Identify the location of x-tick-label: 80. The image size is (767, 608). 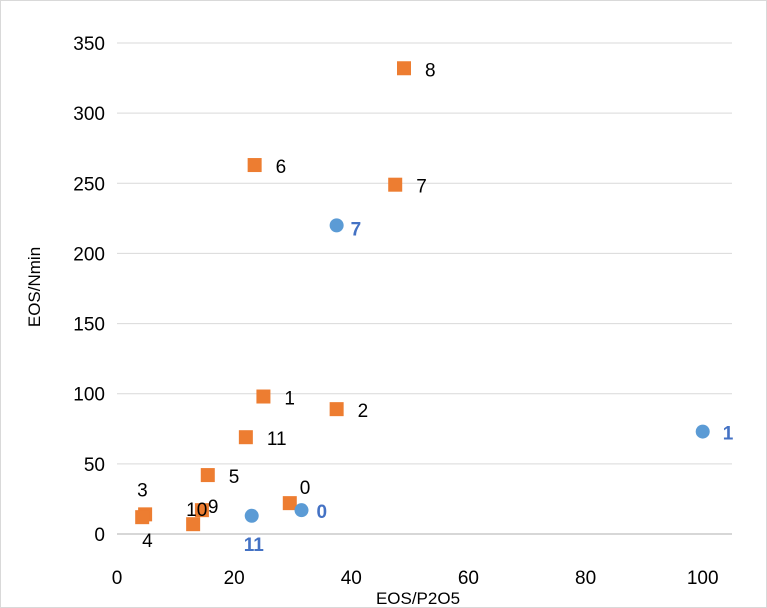
(585, 578).